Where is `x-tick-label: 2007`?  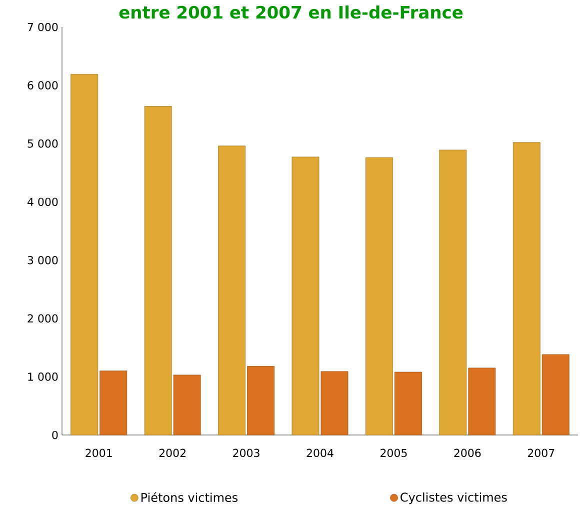 x-tick-label: 2007 is located at coordinates (541, 453).